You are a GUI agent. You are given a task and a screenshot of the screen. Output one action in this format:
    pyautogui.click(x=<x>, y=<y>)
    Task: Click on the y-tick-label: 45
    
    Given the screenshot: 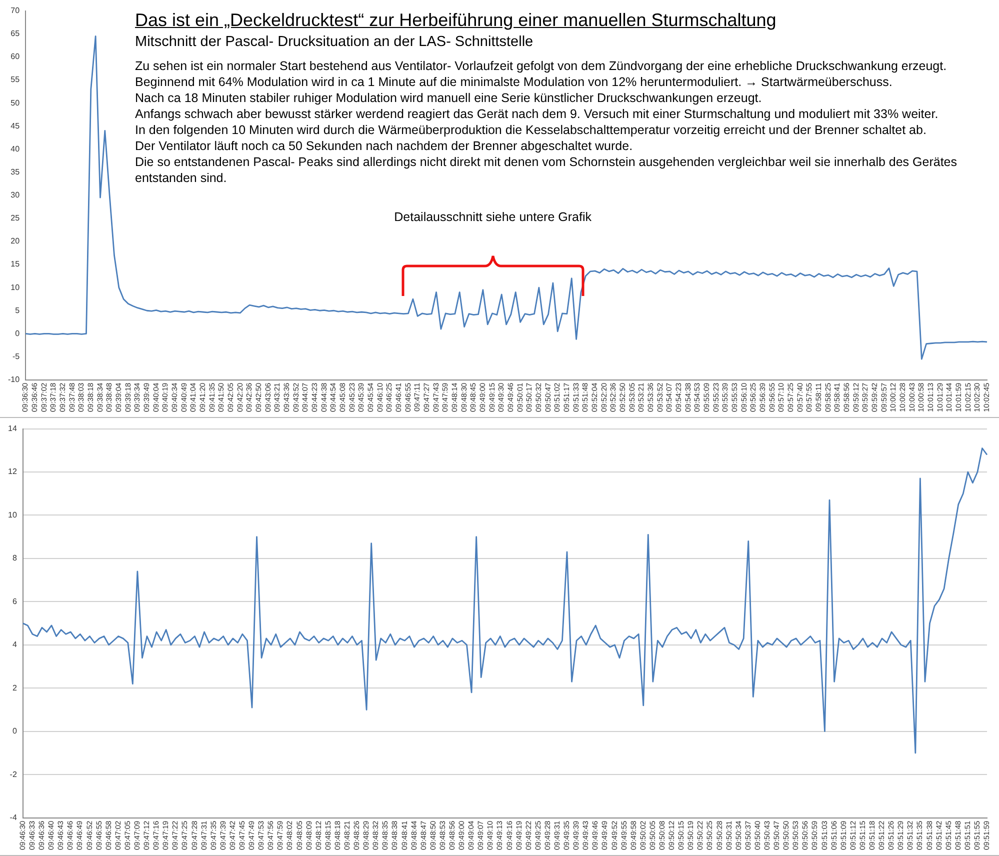 What is the action you would take?
    pyautogui.click(x=15, y=125)
    